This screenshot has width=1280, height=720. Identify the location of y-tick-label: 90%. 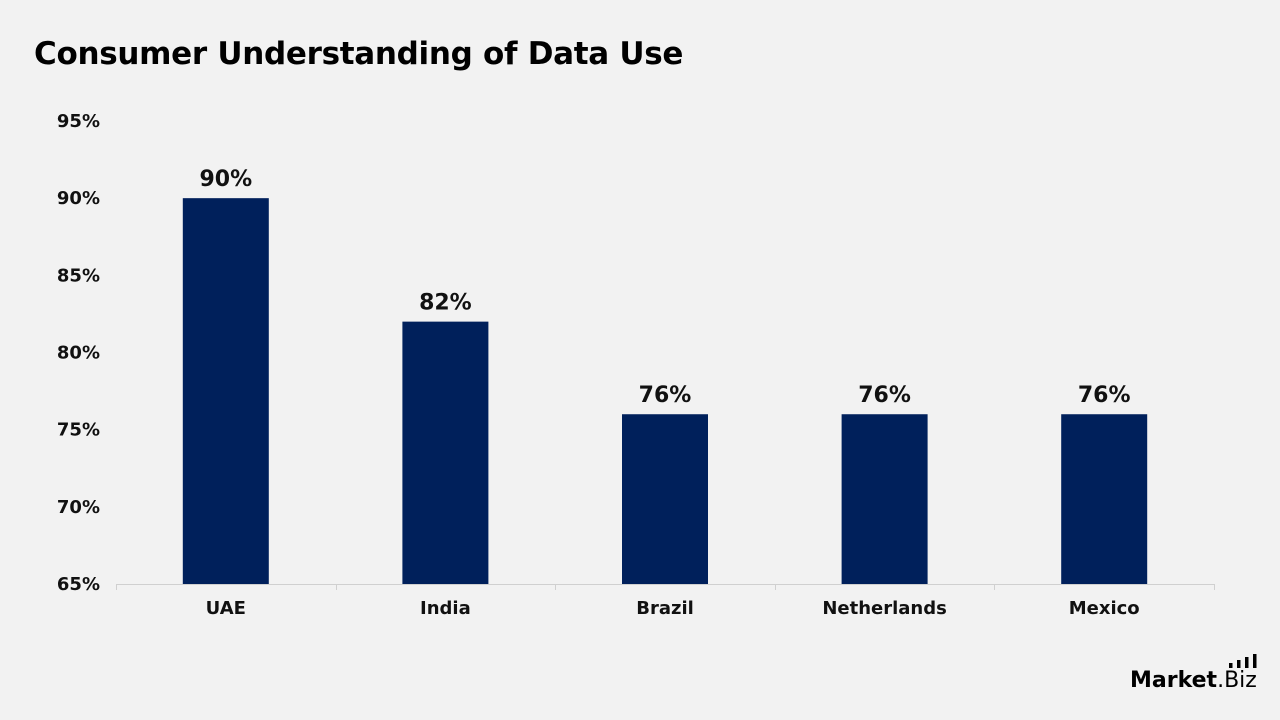
(78, 198).